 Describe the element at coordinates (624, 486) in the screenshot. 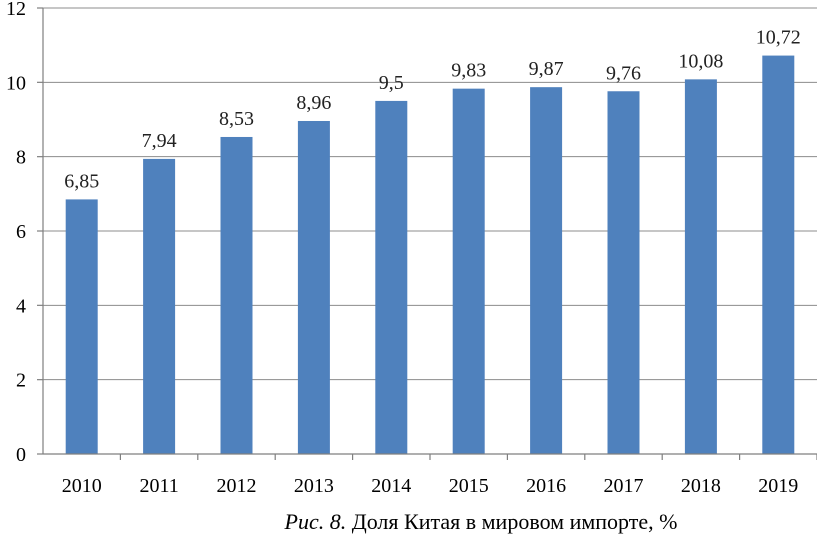

I see `x-tick-label: 2017` at that location.